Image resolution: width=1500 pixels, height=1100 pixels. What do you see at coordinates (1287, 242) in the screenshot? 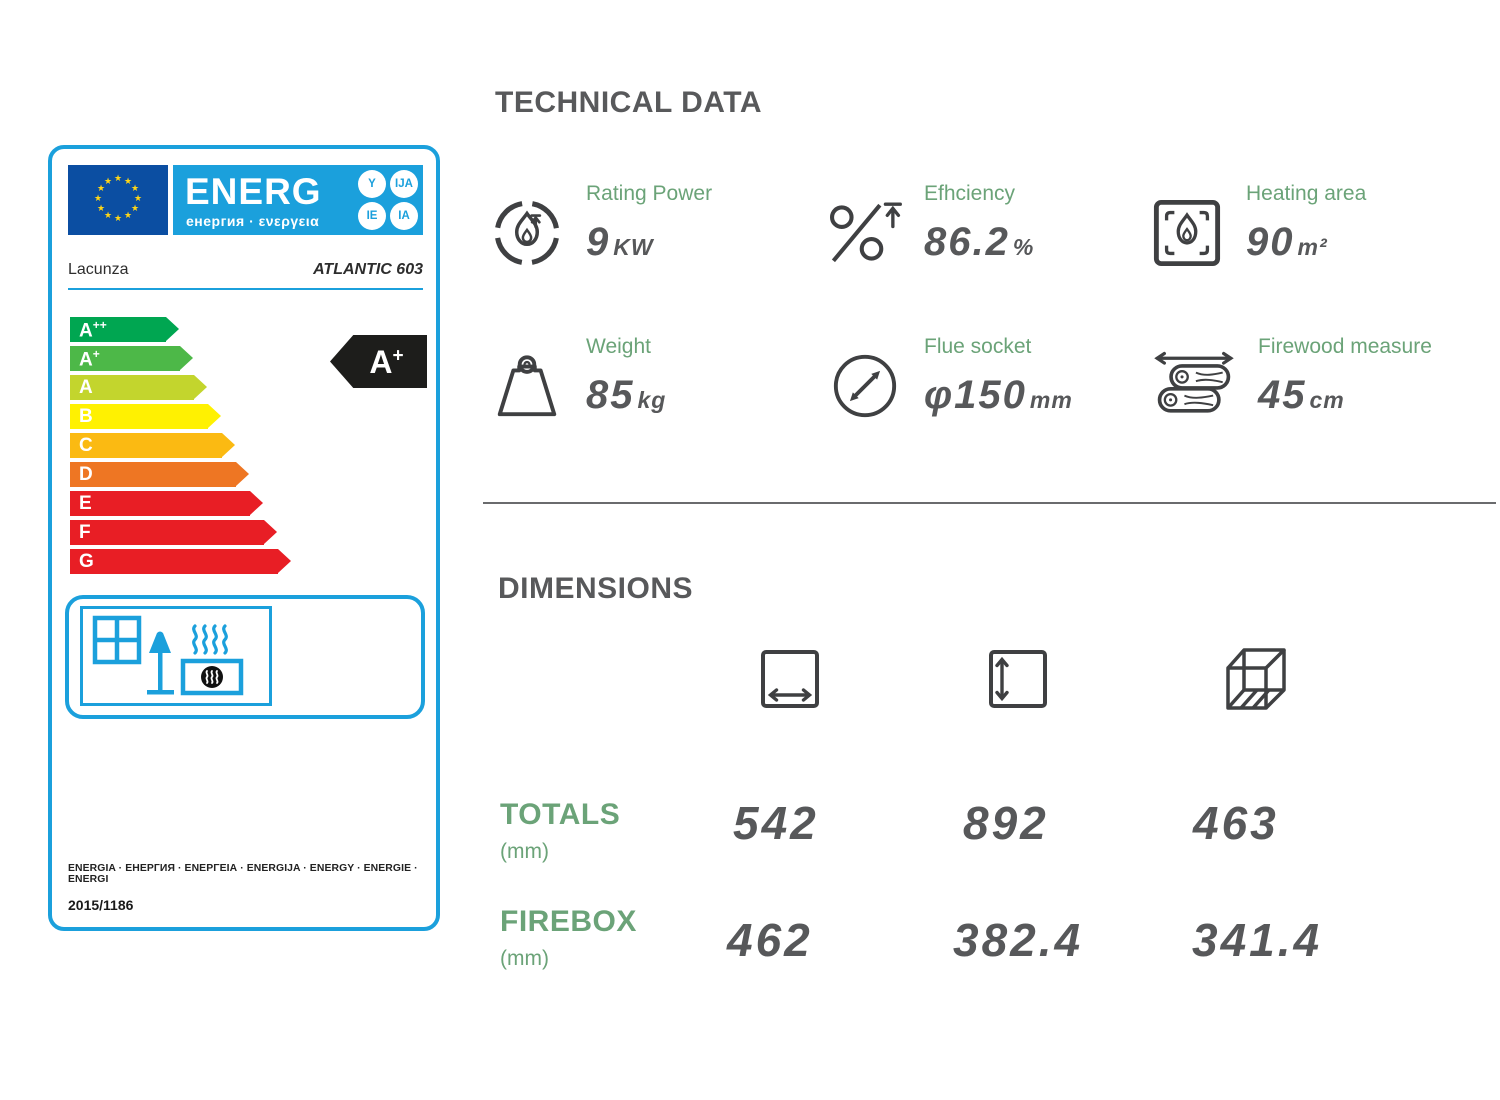
I see `spec-value: 90 m²` at bounding box center [1287, 242].